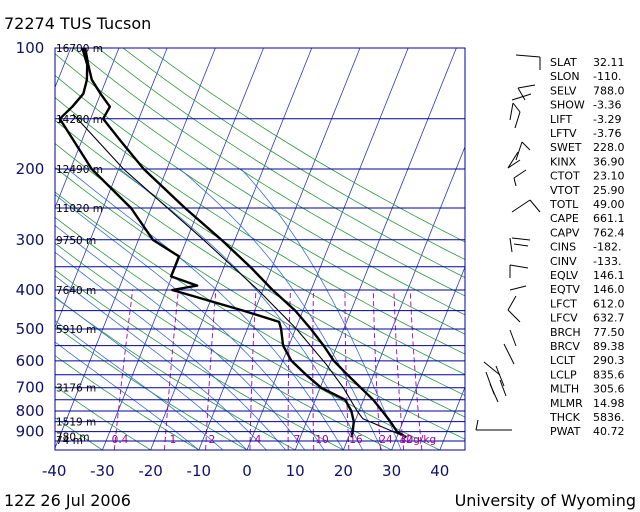 The width and height of the screenshot is (640, 512). I want to click on height-label: 74 m, so click(69, 441).